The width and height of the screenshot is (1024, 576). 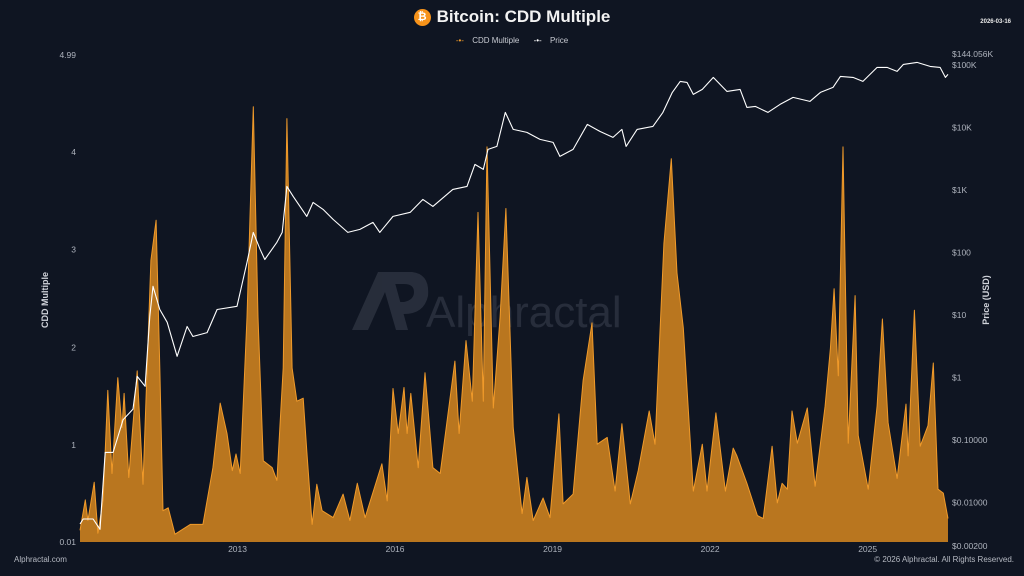 I want to click on chart-title: ₿ Bitcoin: CDD Multiple, so click(x=512, y=17).